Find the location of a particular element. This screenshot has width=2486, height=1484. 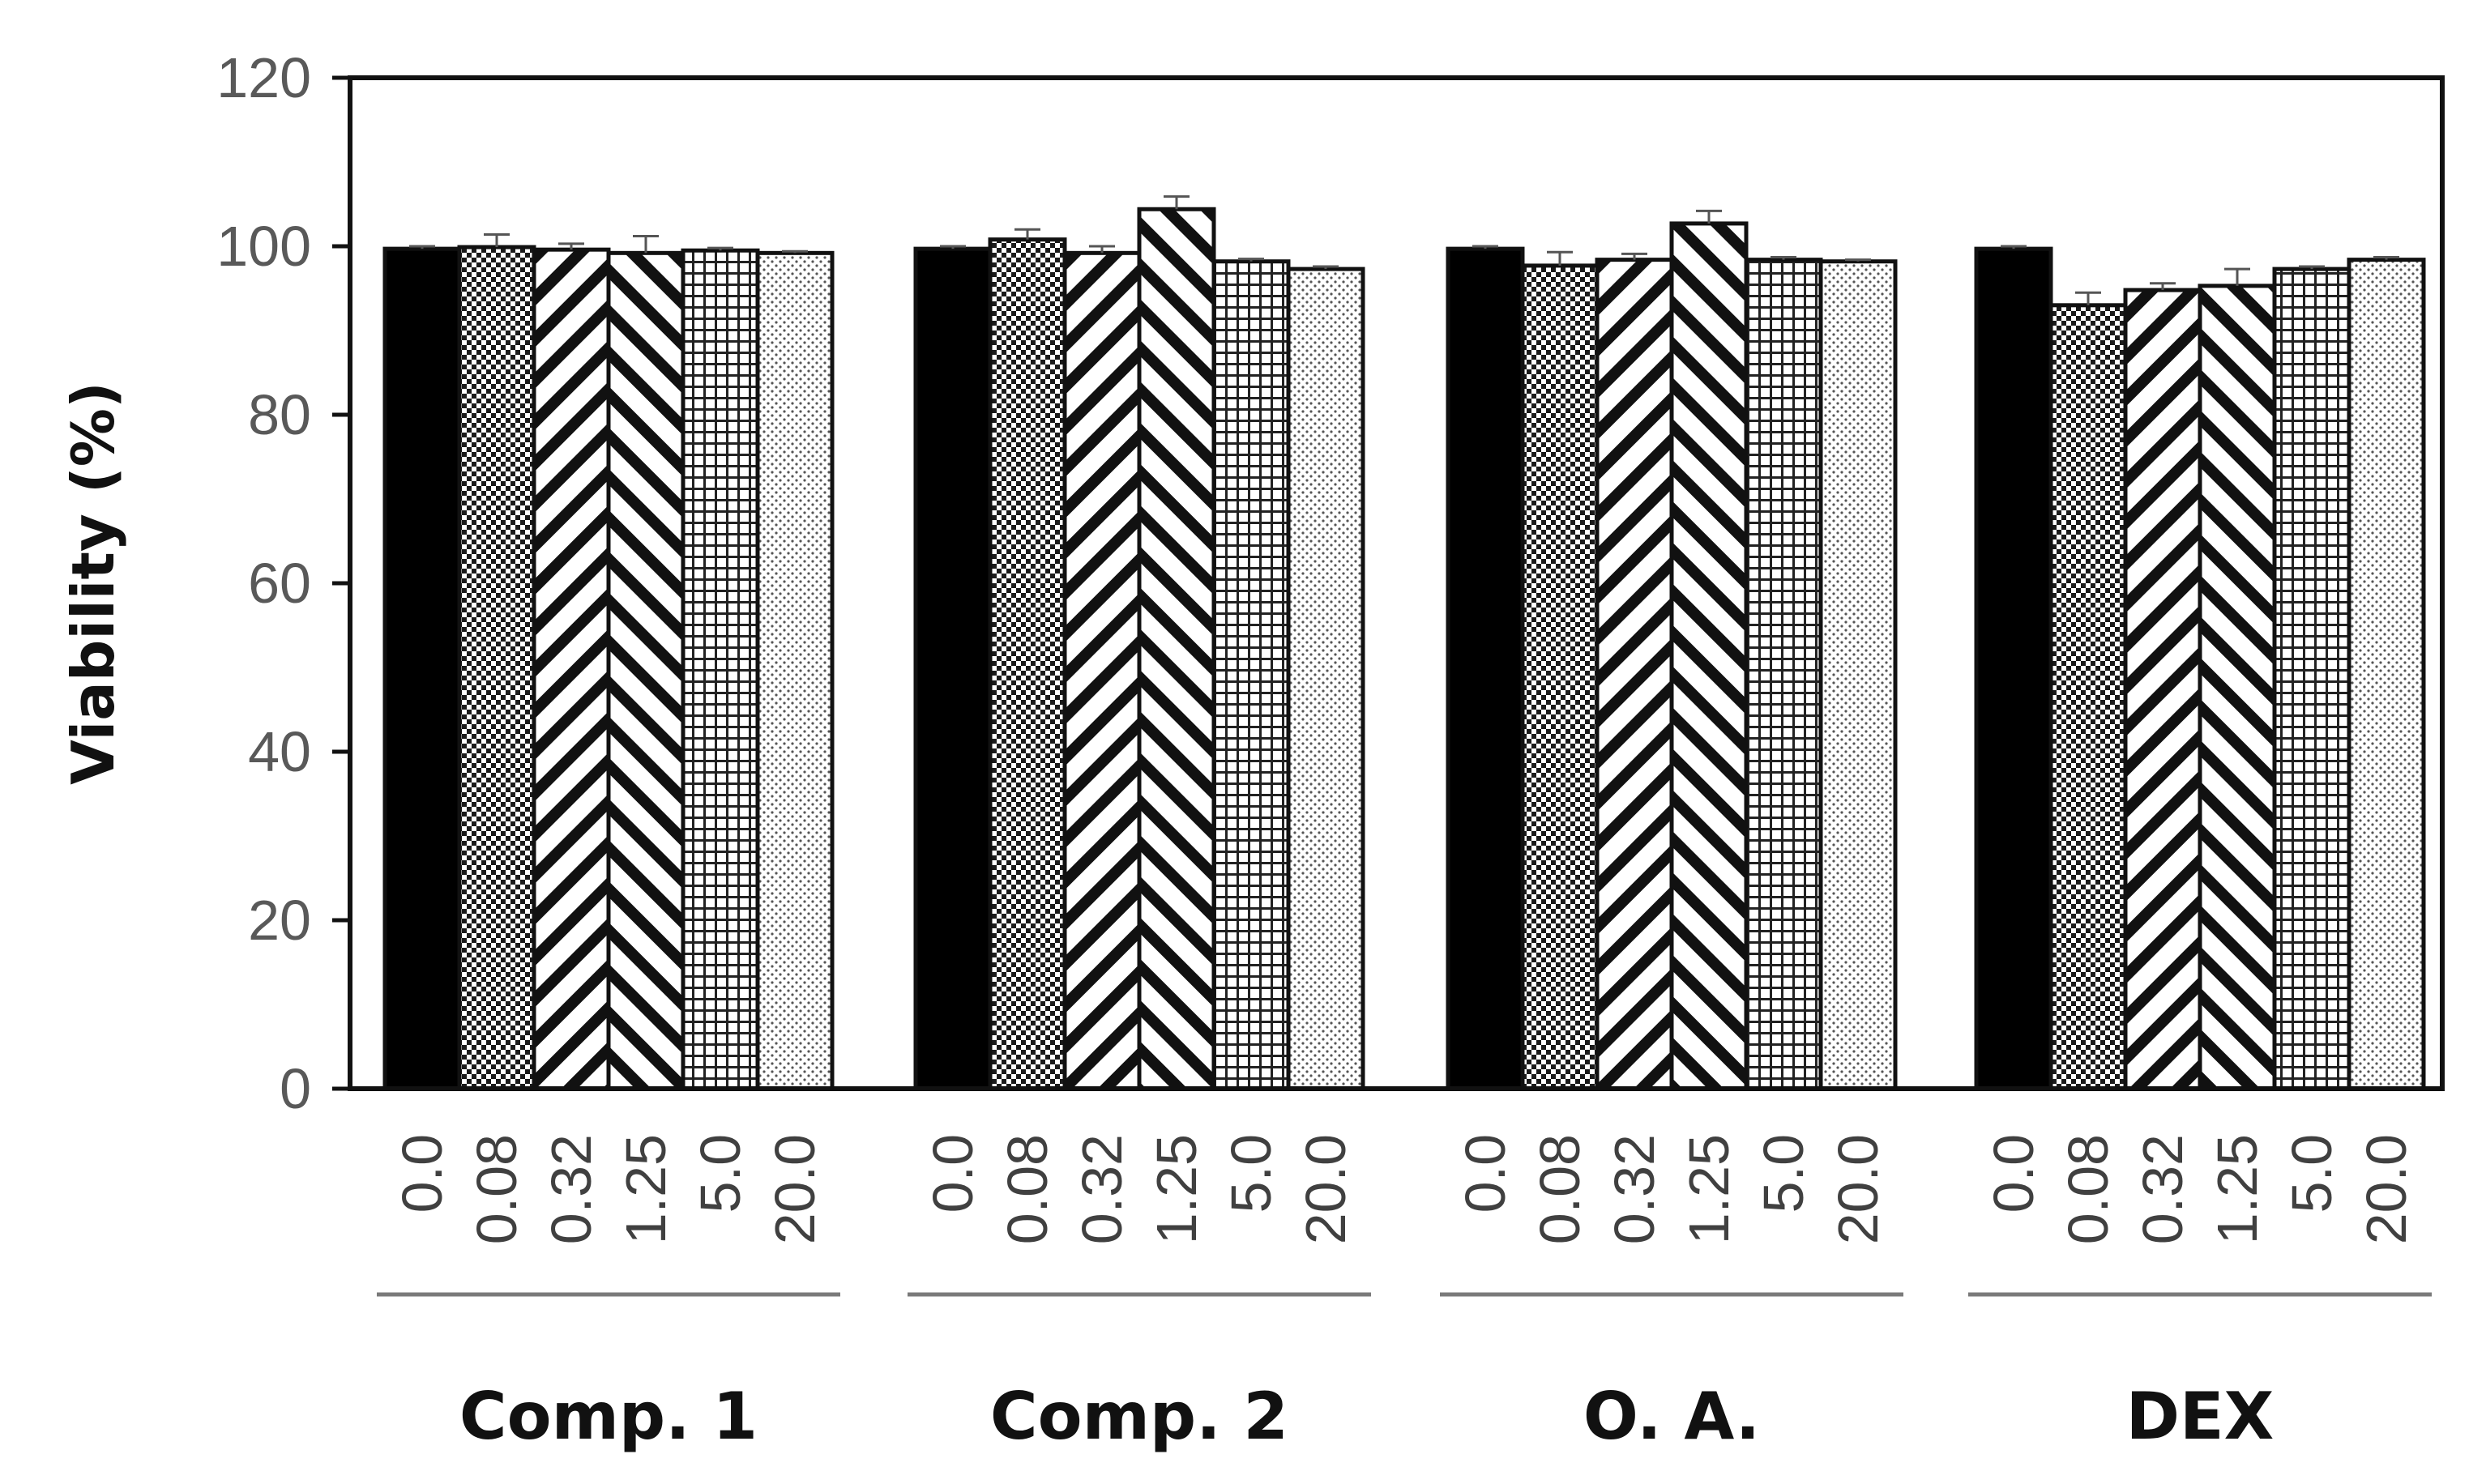

y-tick-label: 100 is located at coordinates (263, 246).